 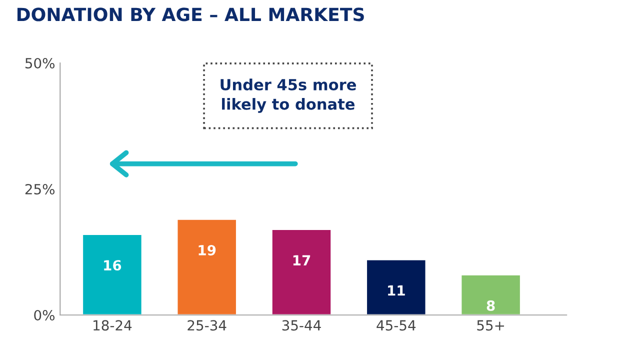 What do you see at coordinates (190, 15) in the screenshot?
I see `chart-title: DONATION BY AGE – ALL MARKETS` at bounding box center [190, 15].